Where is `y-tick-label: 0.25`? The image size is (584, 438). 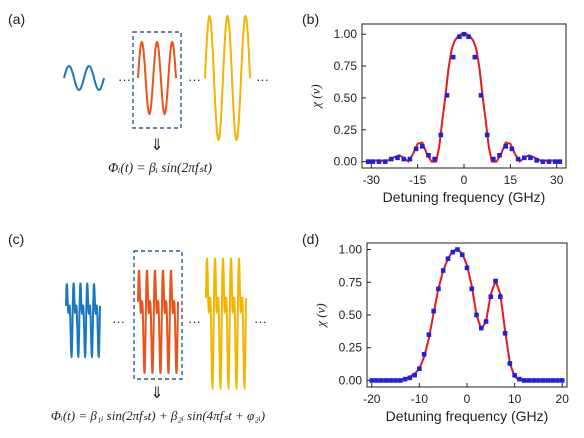
y-tick-label: 0.25 is located at coordinates (351, 348).